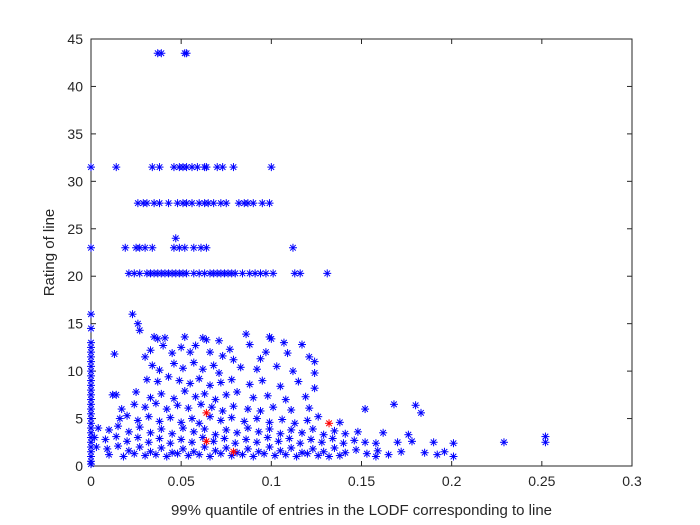  Describe the element at coordinates (361, 481) in the screenshot. I see `x-tick-label: 0.15` at that location.